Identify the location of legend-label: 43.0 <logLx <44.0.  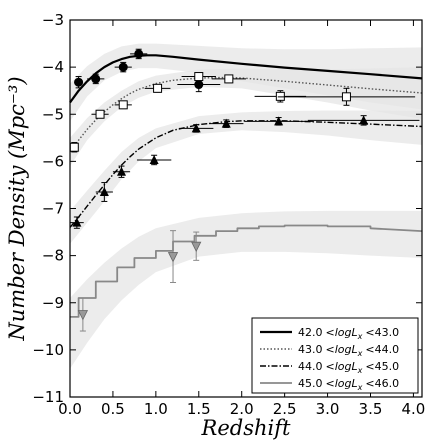
(348, 350).